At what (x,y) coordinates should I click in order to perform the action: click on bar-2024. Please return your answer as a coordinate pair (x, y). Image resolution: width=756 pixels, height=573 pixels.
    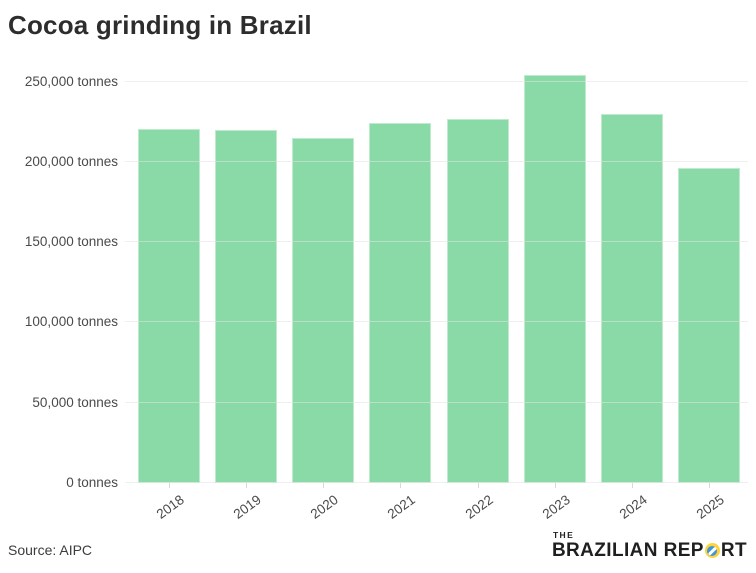
    Looking at the image, I should click on (632, 298).